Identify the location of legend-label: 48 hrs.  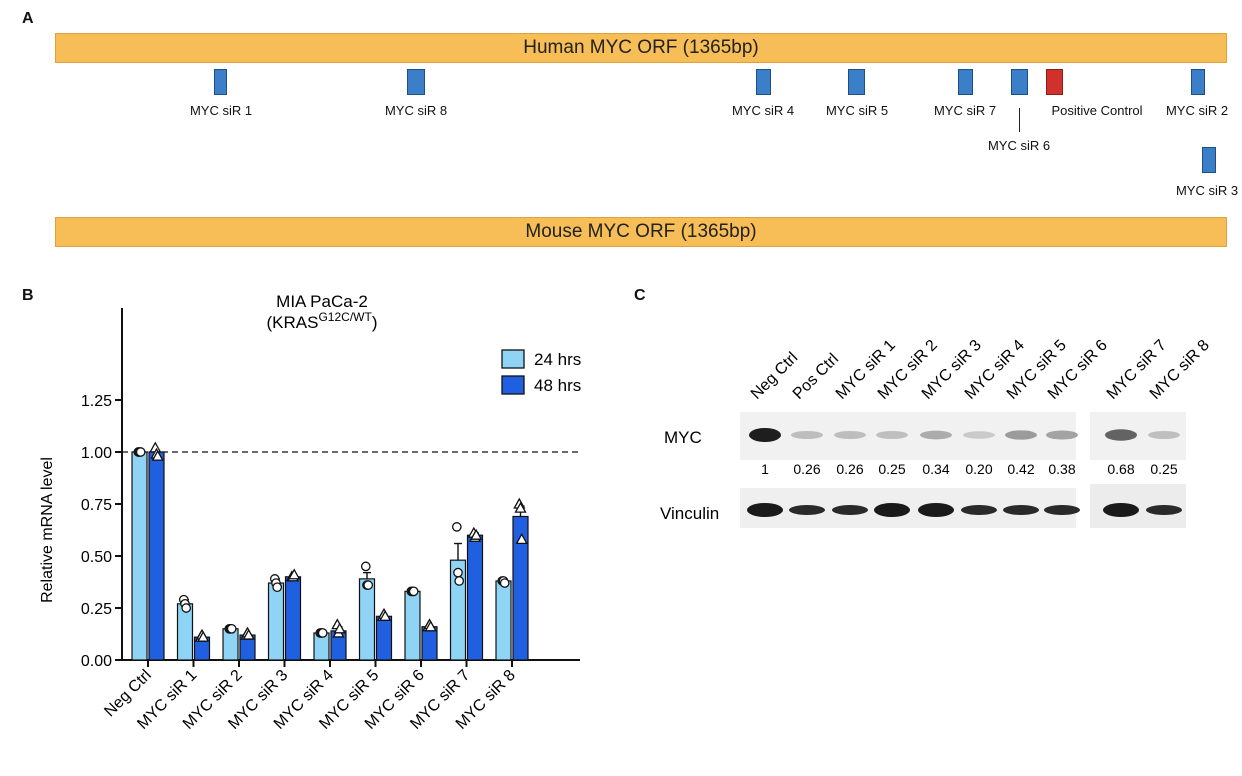
(557, 385).